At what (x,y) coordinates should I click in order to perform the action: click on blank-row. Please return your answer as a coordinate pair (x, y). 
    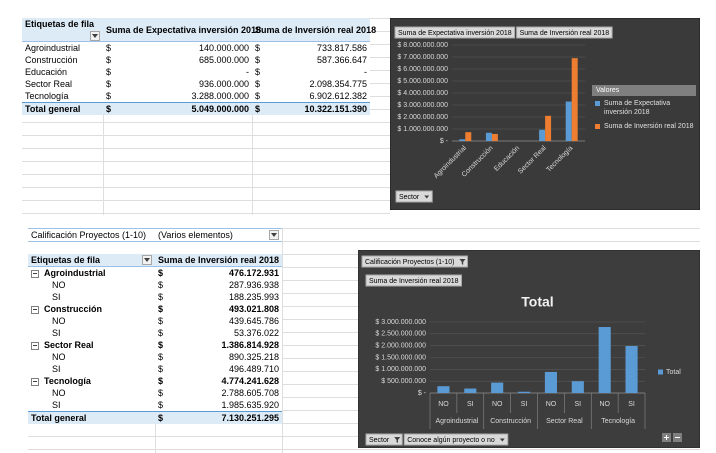
    Looking at the image, I should click on (155, 248).